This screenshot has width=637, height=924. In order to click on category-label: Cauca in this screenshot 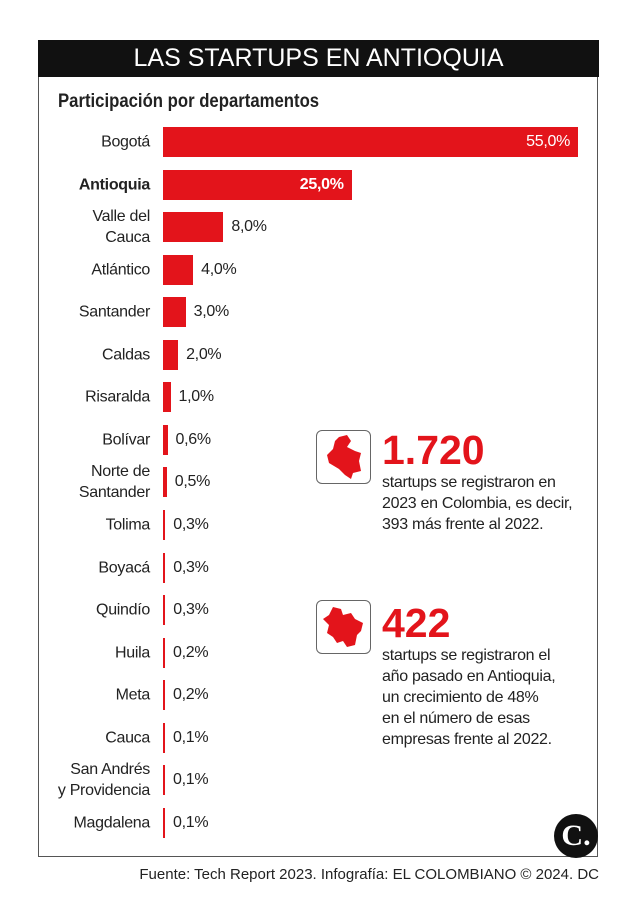, I will do `click(127, 738)`.